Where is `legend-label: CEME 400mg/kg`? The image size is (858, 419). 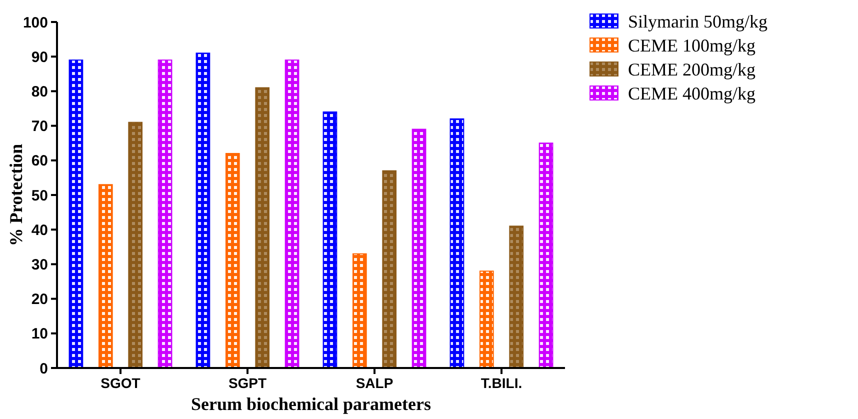
legend-label: CEME 400mg/kg is located at coordinates (692, 93).